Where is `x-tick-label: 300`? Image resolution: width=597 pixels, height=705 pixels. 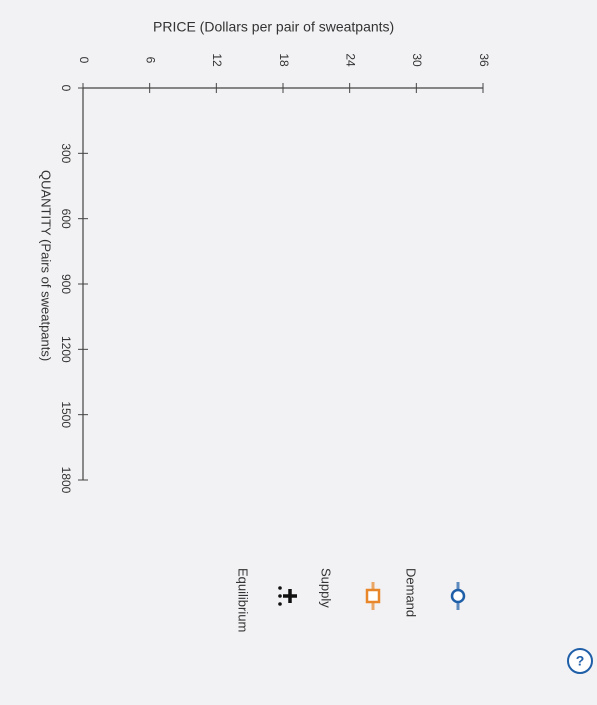 x-tick-label: 300 is located at coordinates (66, 153).